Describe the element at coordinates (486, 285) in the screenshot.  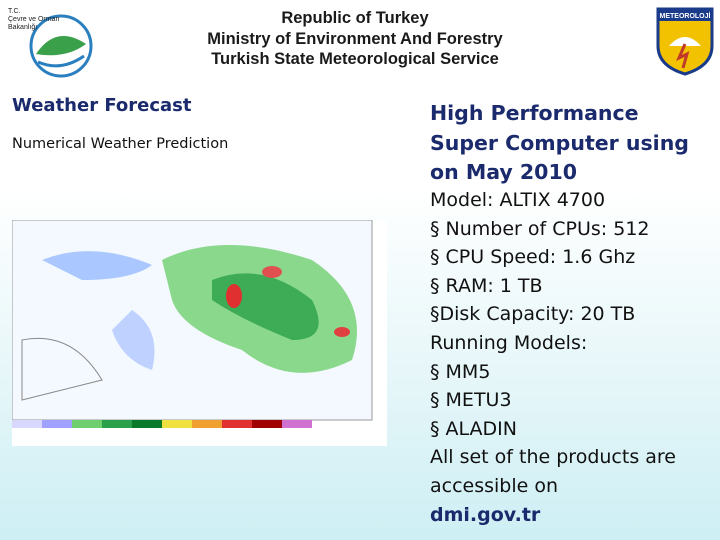
I see `spec-line: § RAM: 1 TB` at that location.